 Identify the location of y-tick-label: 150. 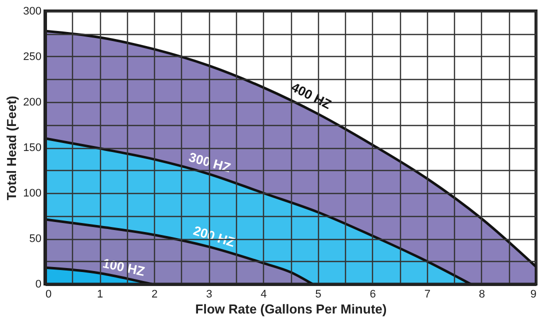
(32, 148).